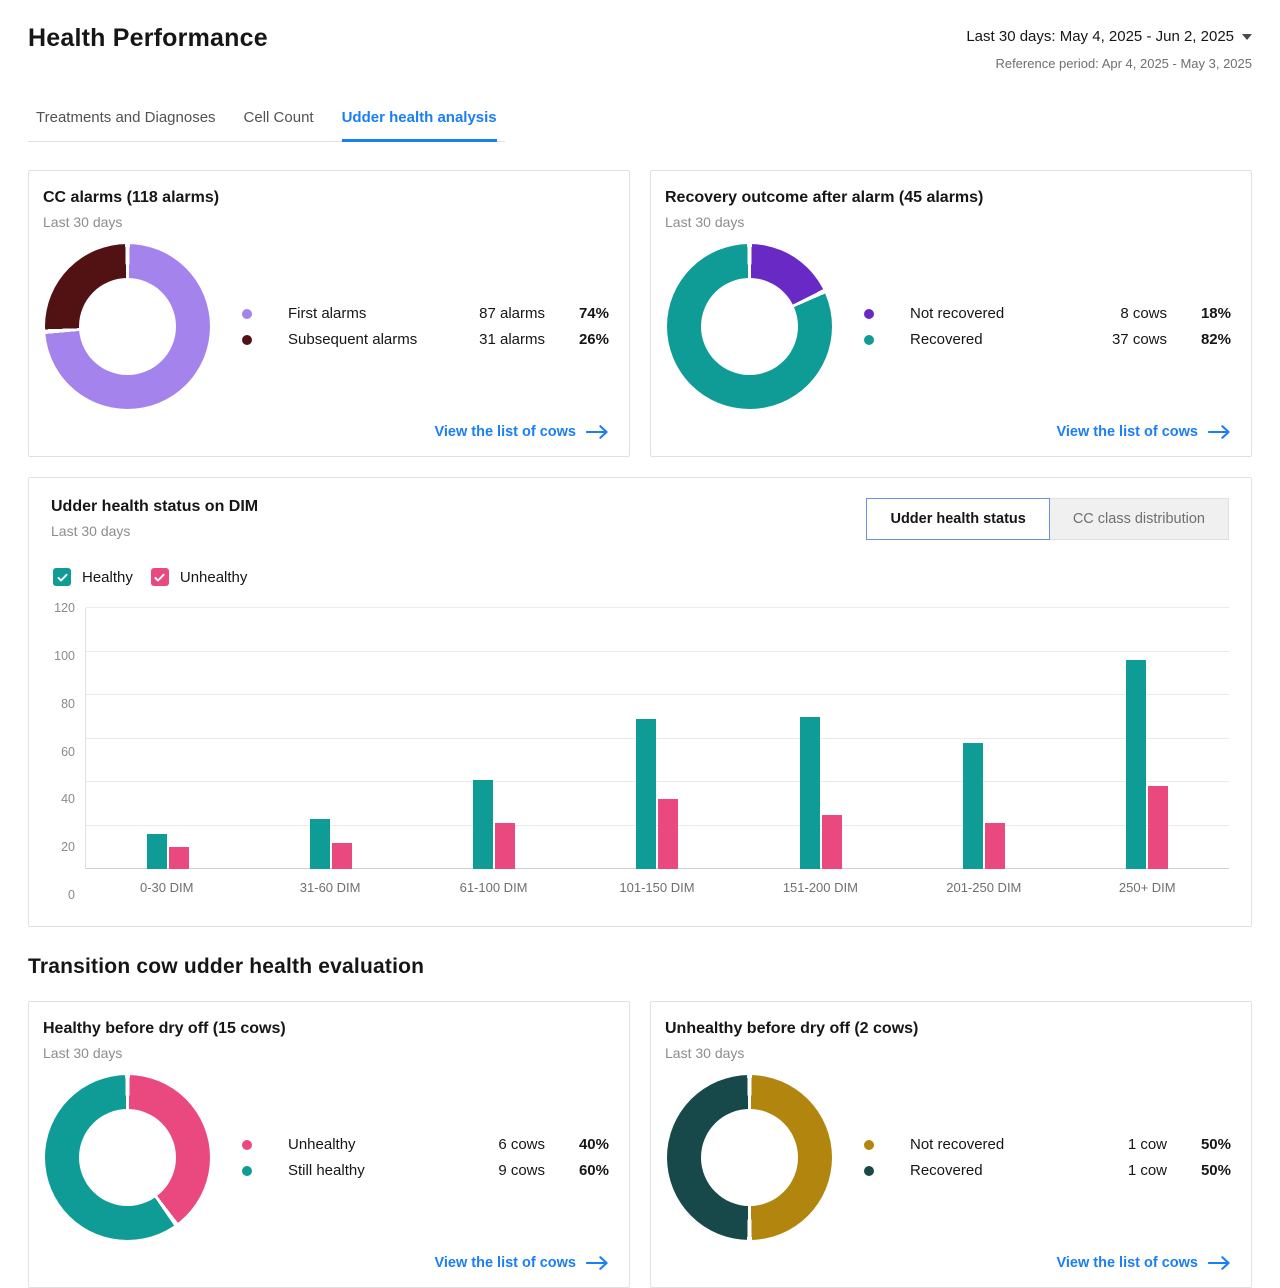  I want to click on y-tick-label: 100, so click(64, 655).